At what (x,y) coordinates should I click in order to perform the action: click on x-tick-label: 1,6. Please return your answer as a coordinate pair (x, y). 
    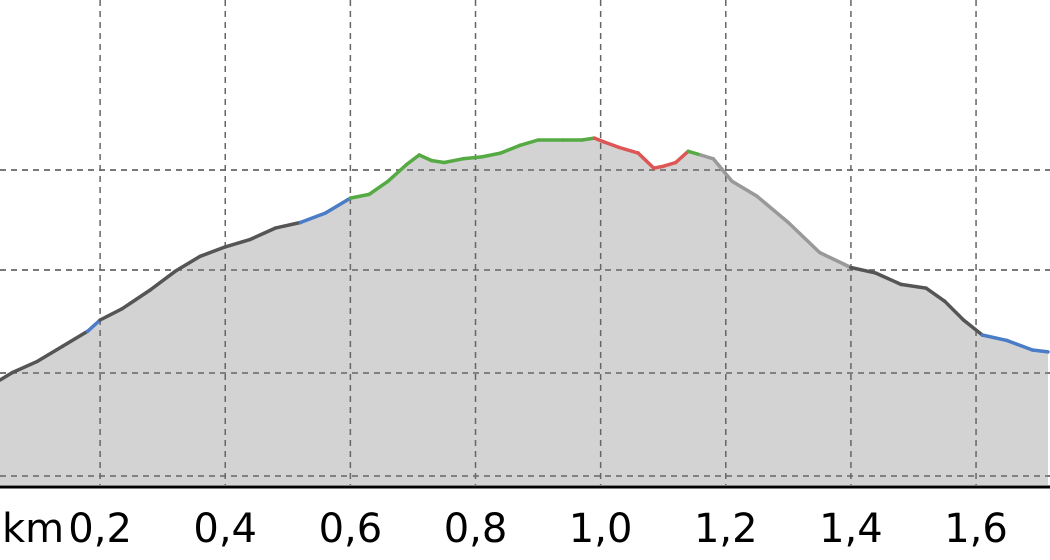
    Looking at the image, I should click on (976, 529).